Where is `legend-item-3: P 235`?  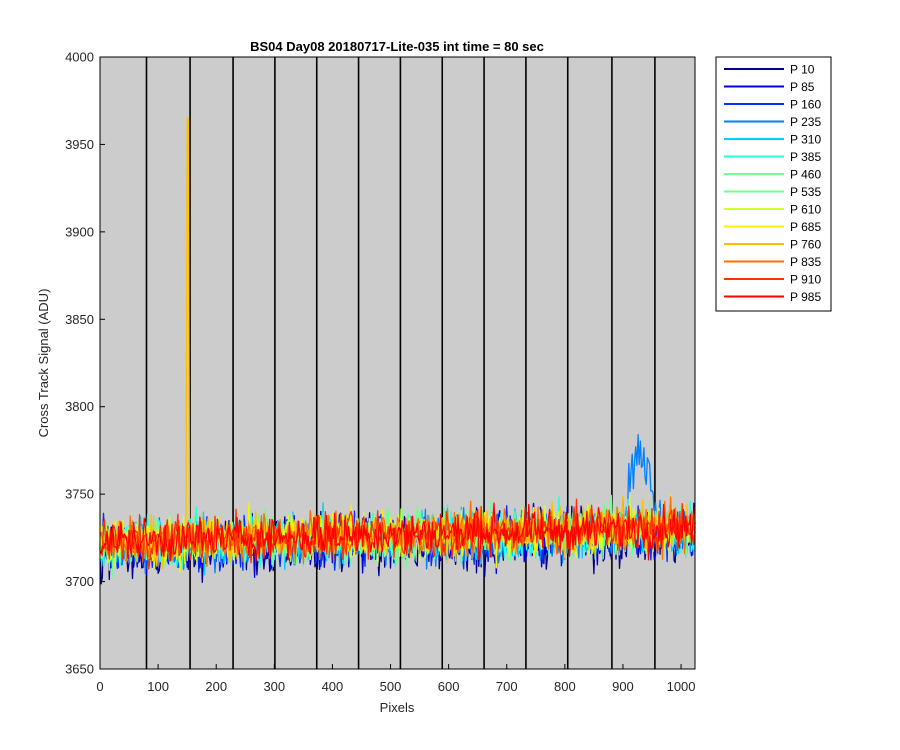
legend-item-3: P 235 is located at coordinates (772, 122).